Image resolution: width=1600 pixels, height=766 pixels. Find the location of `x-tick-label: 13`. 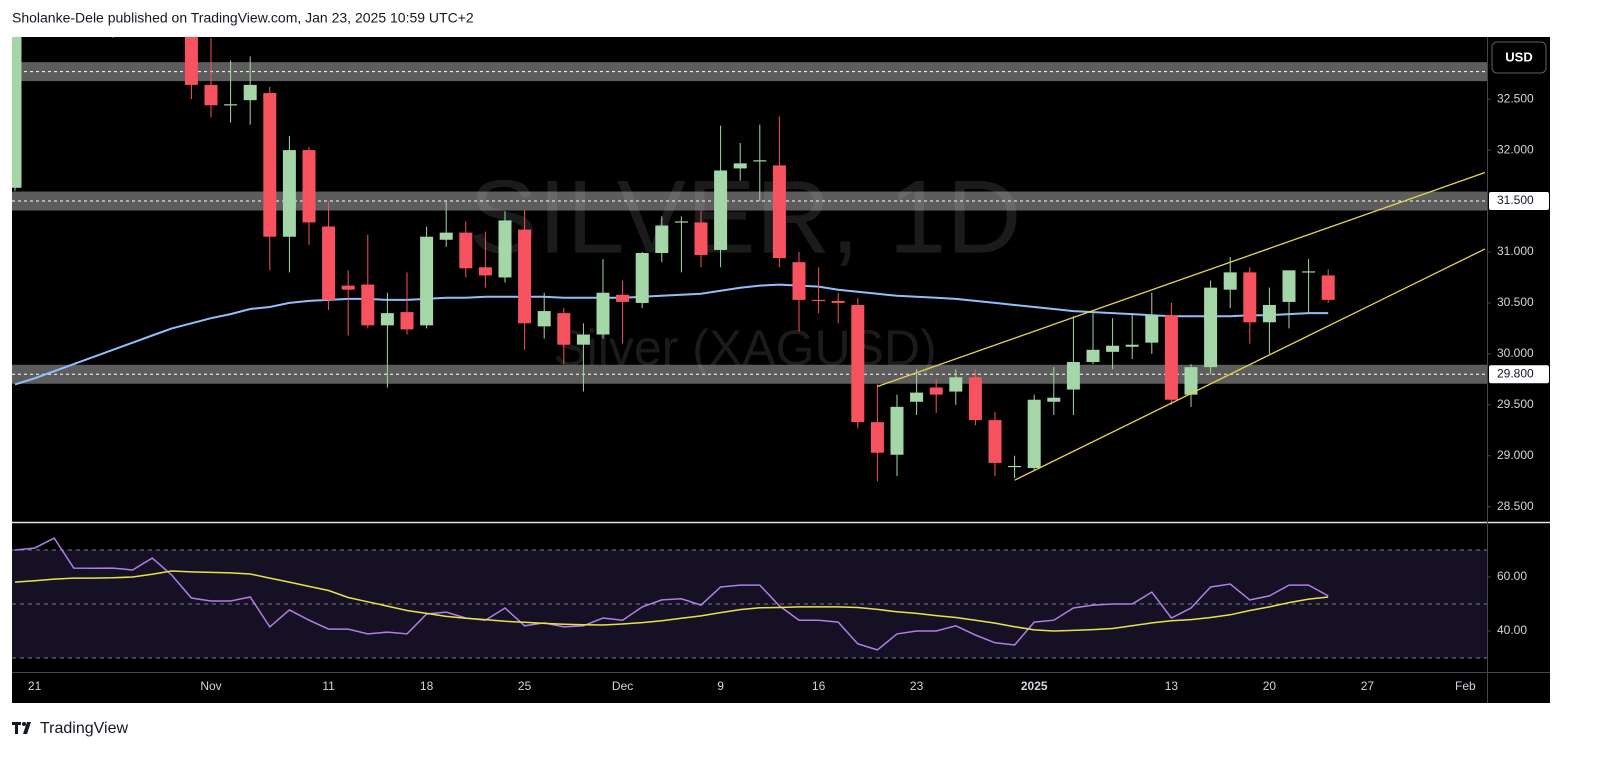

x-tick-label: 13 is located at coordinates (1172, 686).